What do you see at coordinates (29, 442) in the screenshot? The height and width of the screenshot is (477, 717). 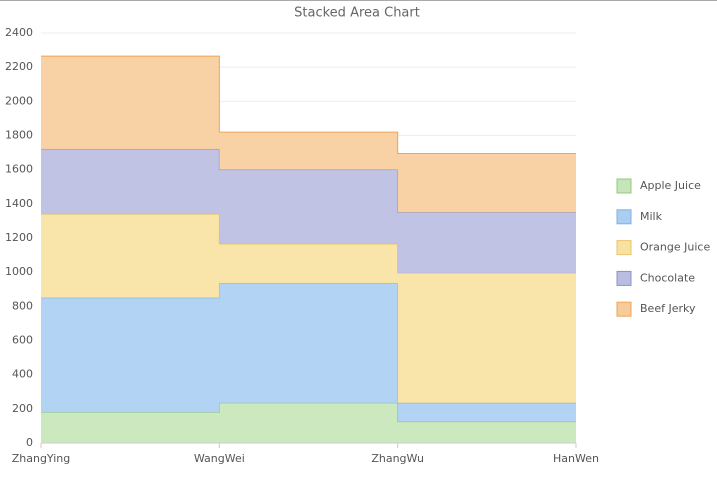 I see `y-tick-label: 0` at bounding box center [29, 442].